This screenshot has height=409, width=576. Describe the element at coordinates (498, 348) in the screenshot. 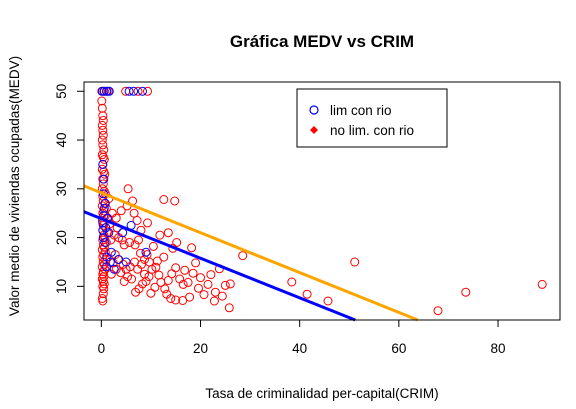

I see `x-tick-label: 80` at that location.